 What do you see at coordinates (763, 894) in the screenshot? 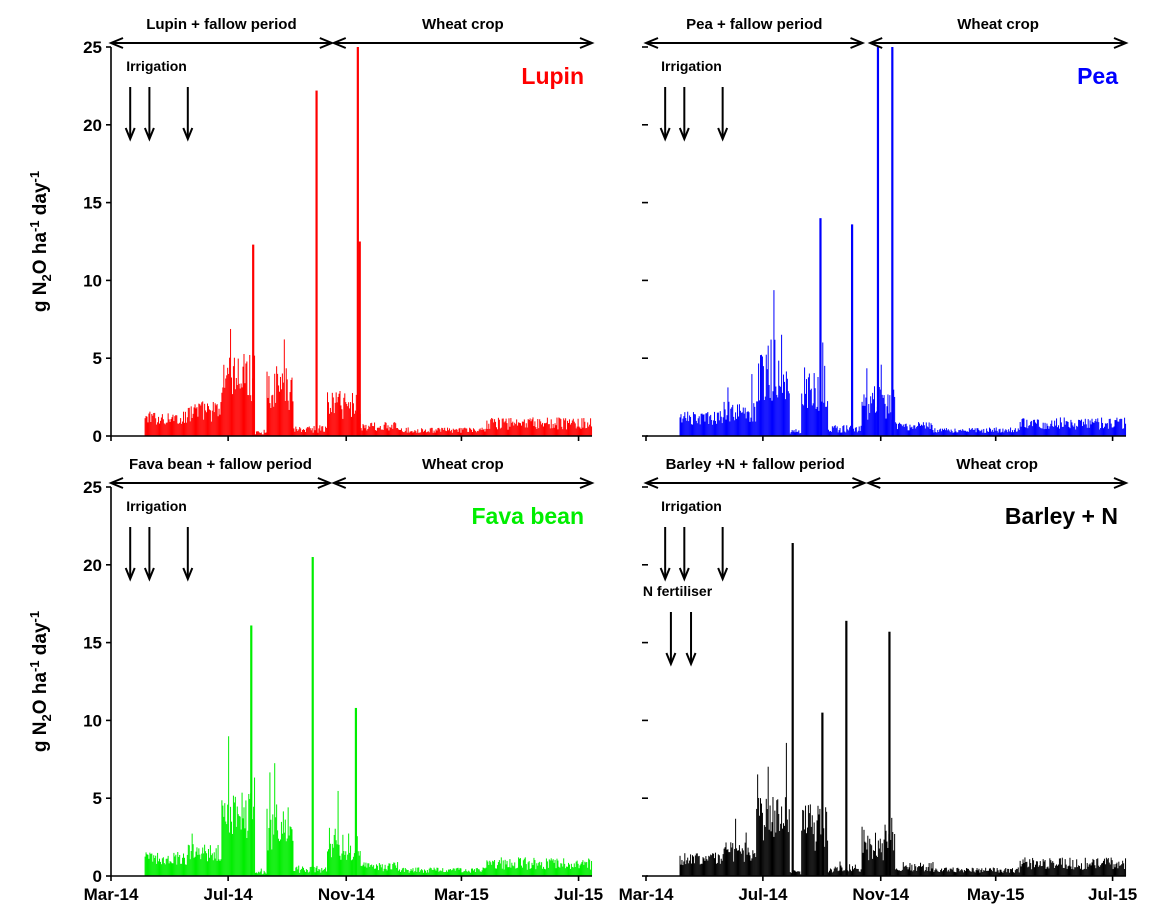
I see `x-tick-label: Jul-14` at bounding box center [763, 894].